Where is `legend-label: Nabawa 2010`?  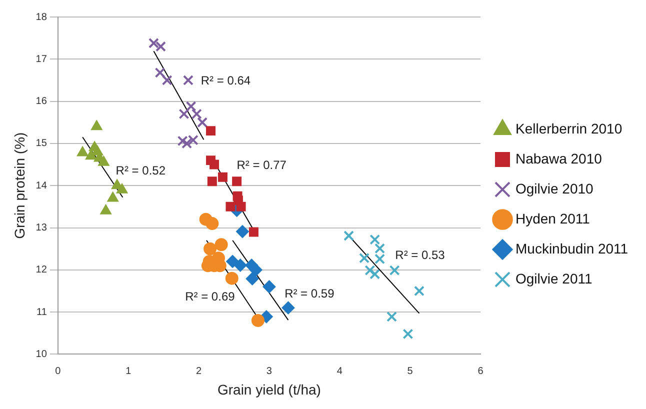 legend-label: Nabawa 2010 is located at coordinates (559, 158).